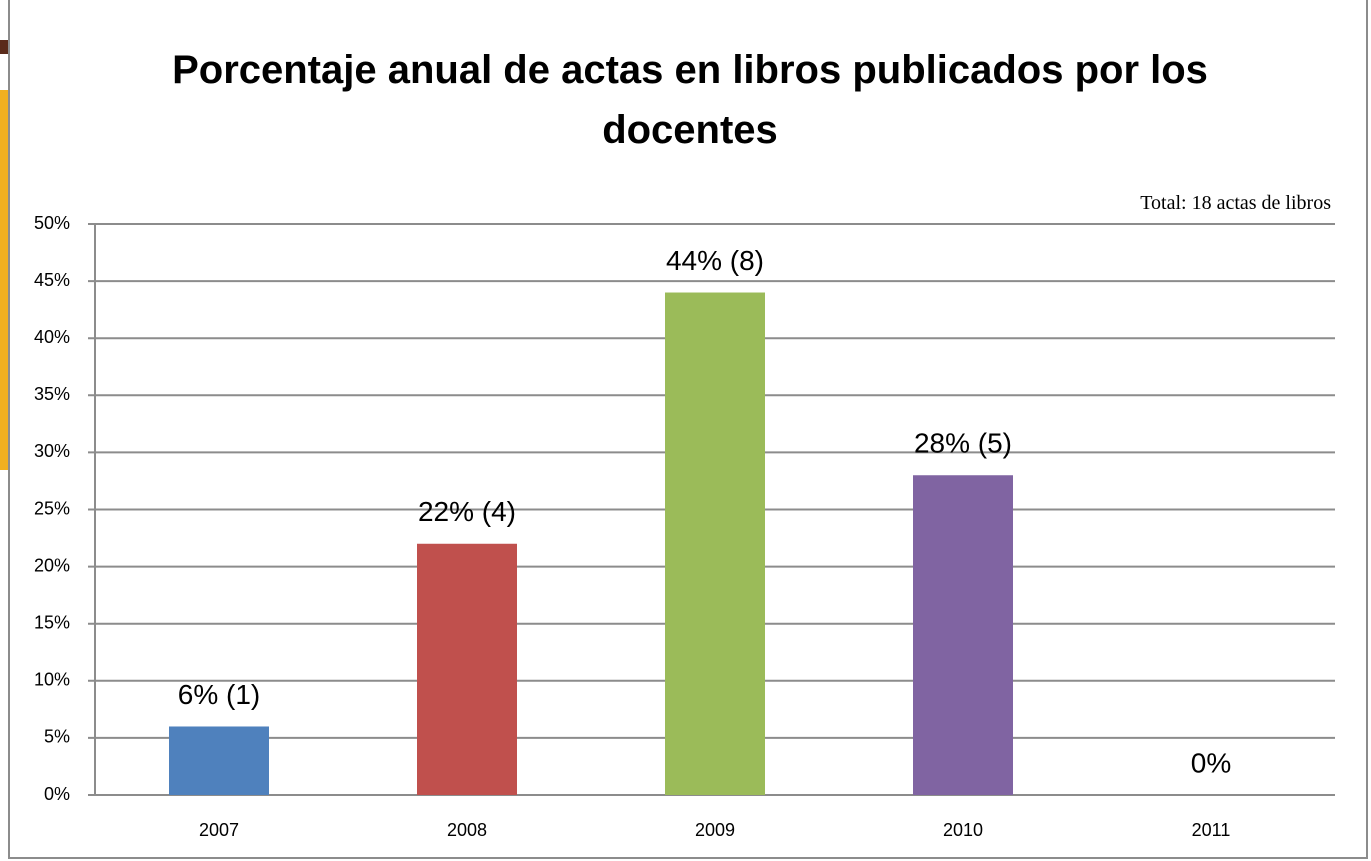 The width and height of the screenshot is (1371, 861). Describe the element at coordinates (963, 443) in the screenshot. I see `data-label: 28% (5)` at that location.